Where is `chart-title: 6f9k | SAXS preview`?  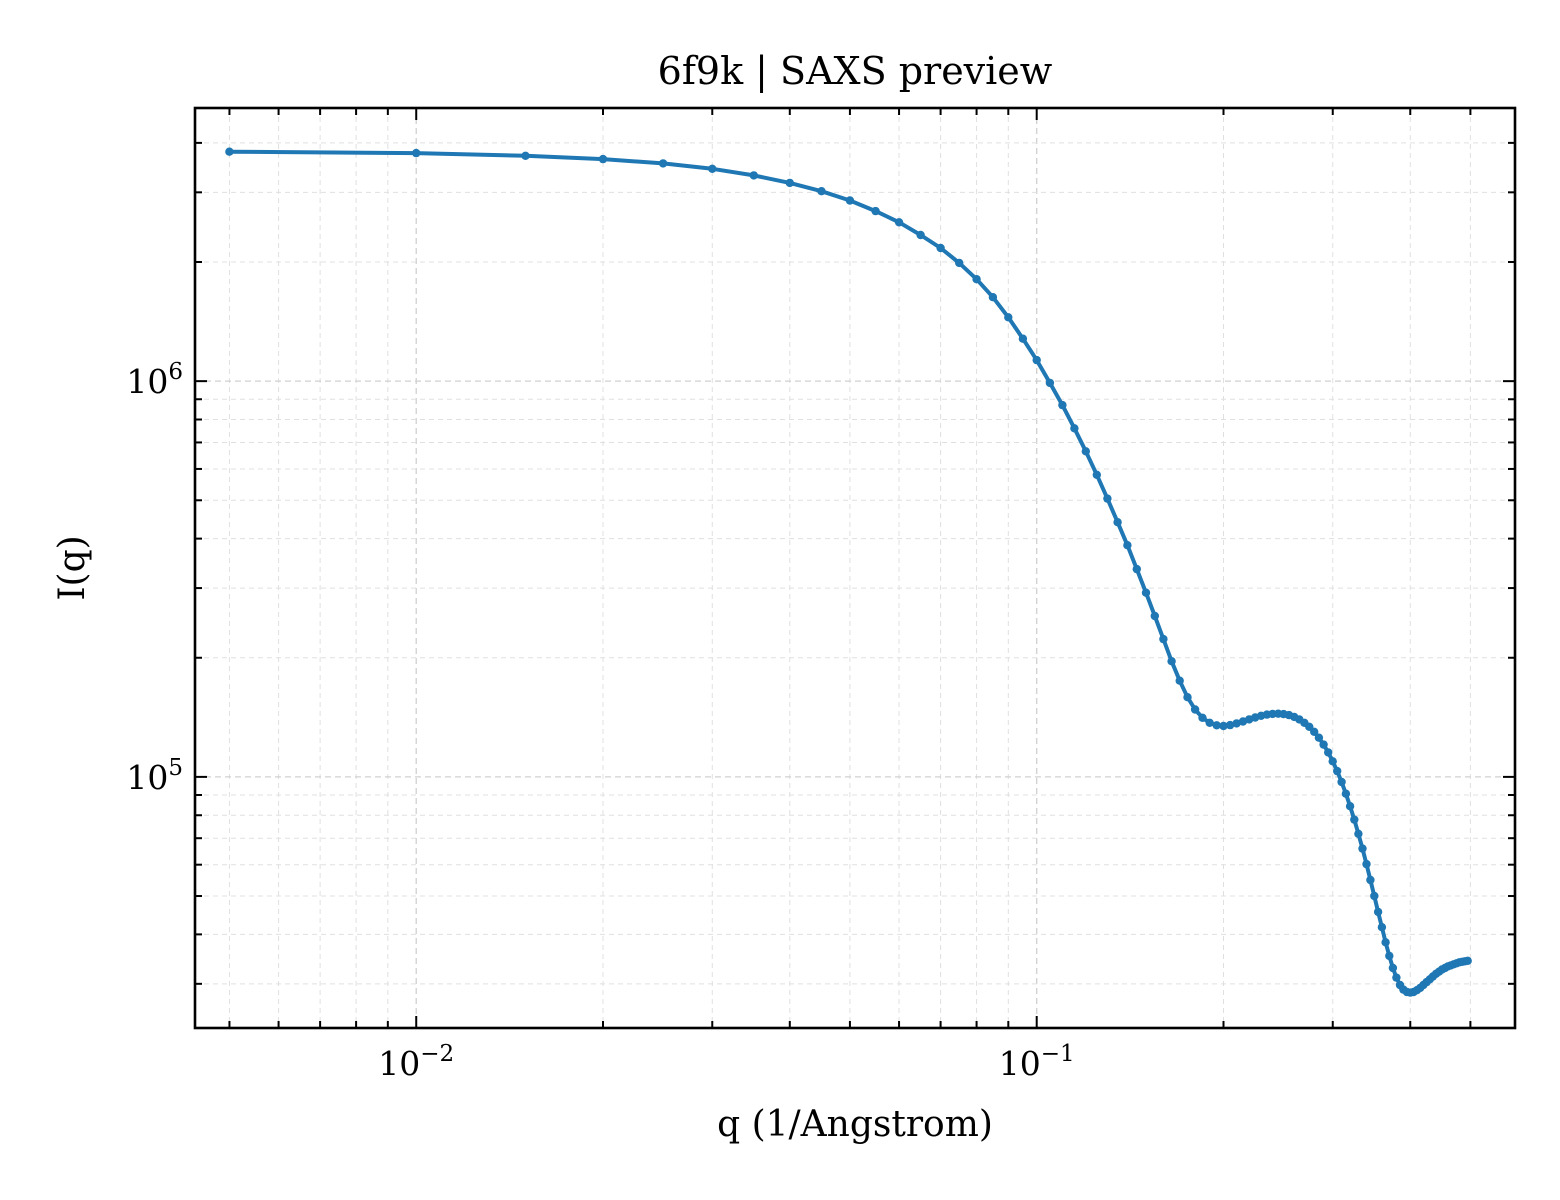 chart-title: 6f9k | SAXS preview is located at coordinates (855, 71).